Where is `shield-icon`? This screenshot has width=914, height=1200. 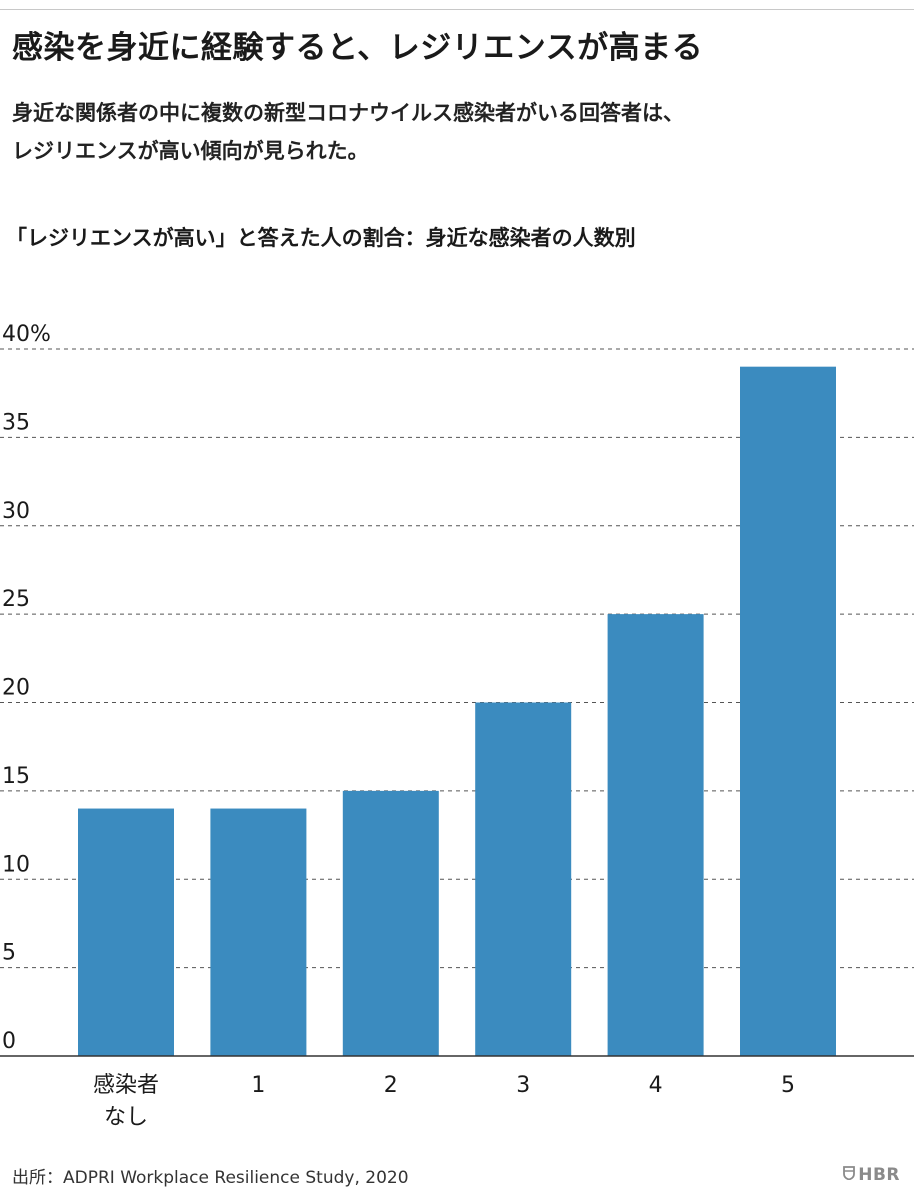
shield-icon is located at coordinates (849, 1175).